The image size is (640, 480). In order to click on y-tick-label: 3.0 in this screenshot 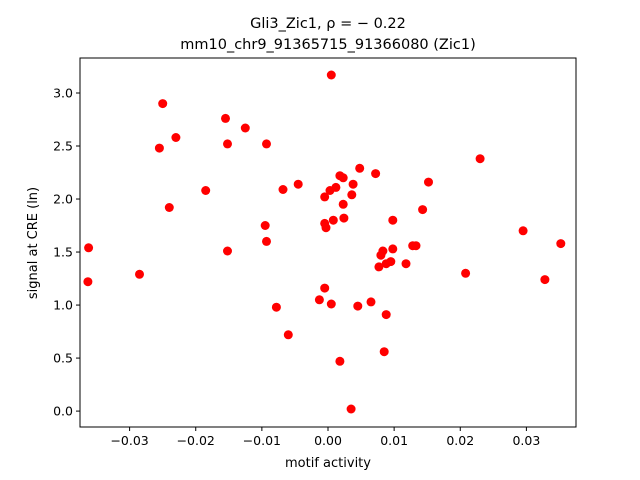, I will do `click(63, 92)`.